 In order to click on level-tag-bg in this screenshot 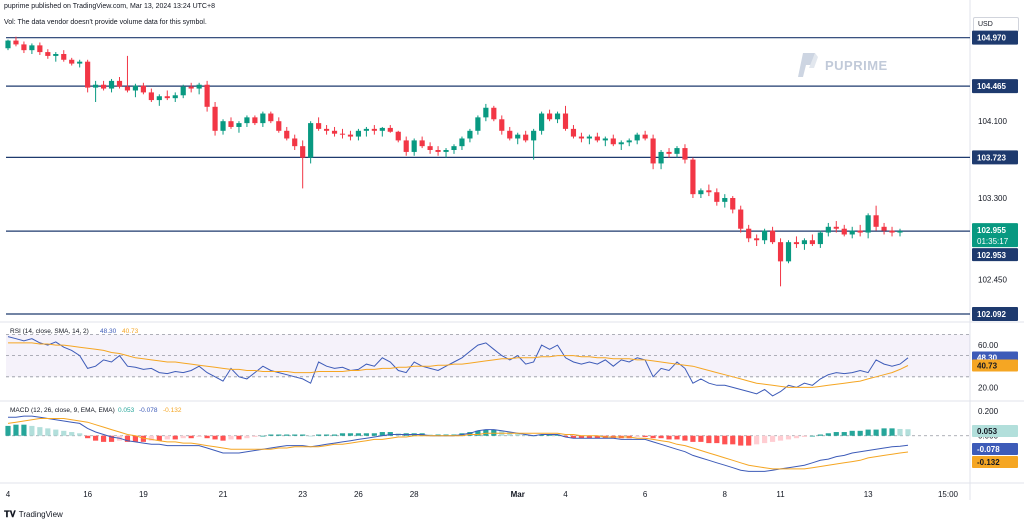, I will do `click(995, 157)`.